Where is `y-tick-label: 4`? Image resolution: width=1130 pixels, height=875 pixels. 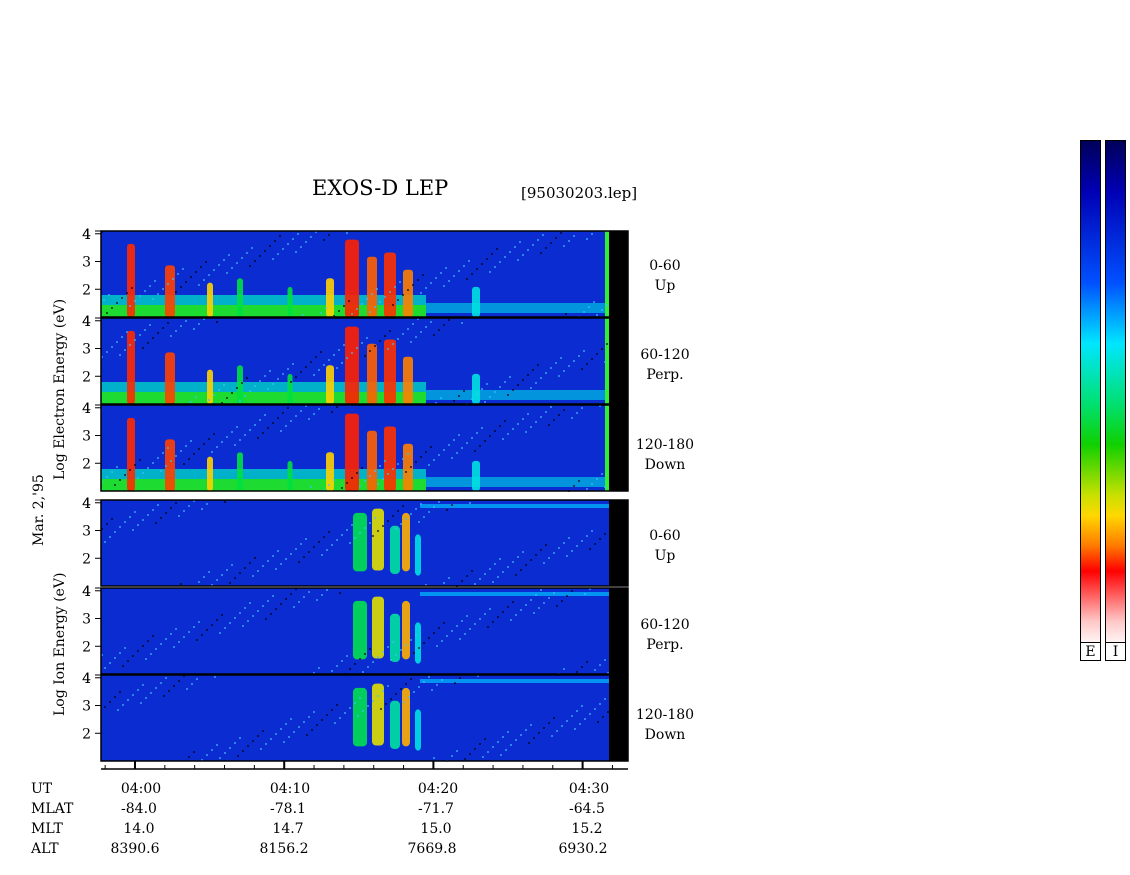 y-tick-label: 4 is located at coordinates (86, 322).